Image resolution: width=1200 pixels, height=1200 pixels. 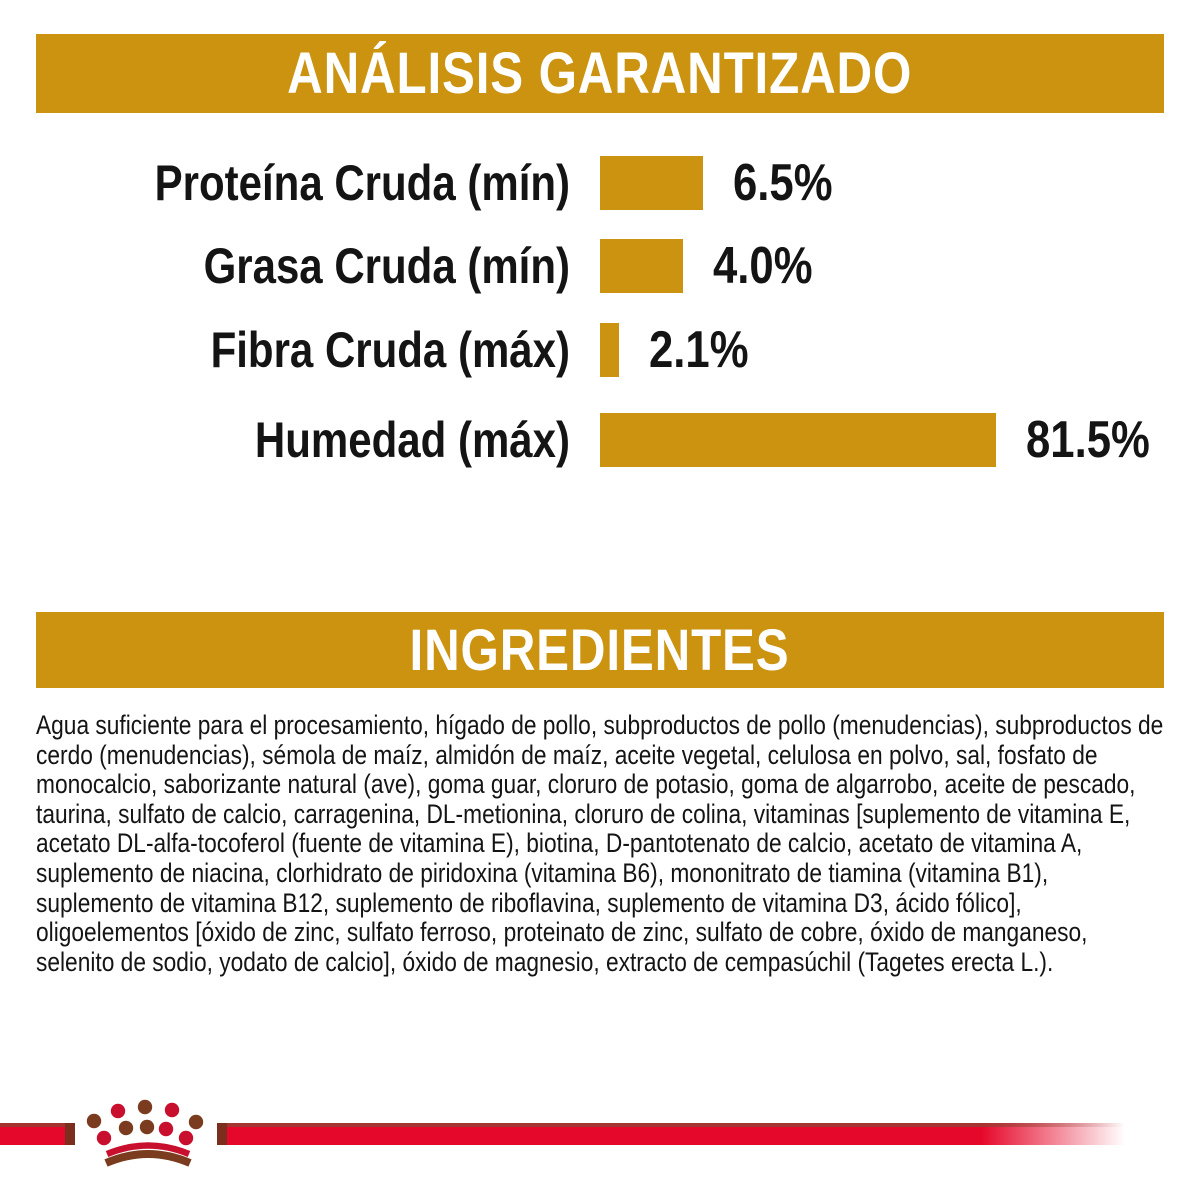 I want to click on ingredients-header-band: INGREDIENTES, so click(x=600, y=650).